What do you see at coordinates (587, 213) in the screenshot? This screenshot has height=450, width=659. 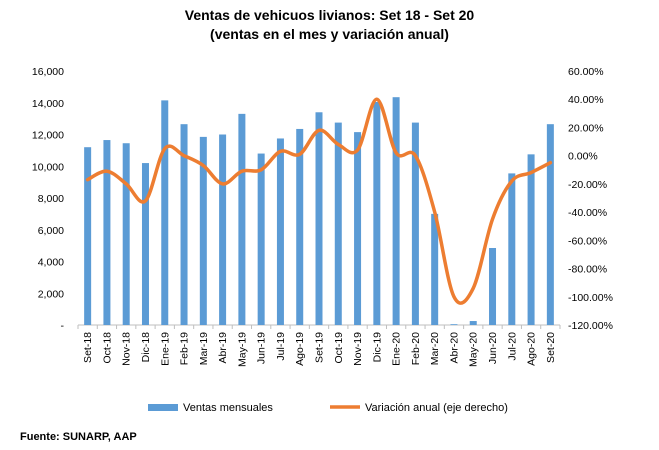 I see `y-right-tick-label: -40.00%` at bounding box center [587, 213].